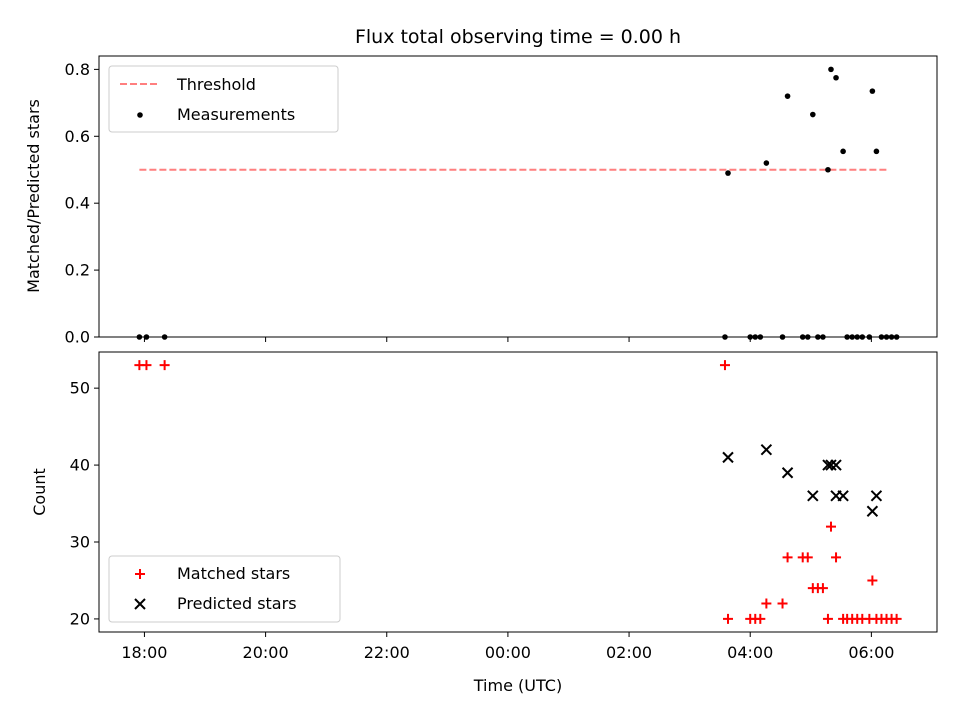  Describe the element at coordinates (77, 136) in the screenshot. I see `top-ytick-label: 0.6` at that location.